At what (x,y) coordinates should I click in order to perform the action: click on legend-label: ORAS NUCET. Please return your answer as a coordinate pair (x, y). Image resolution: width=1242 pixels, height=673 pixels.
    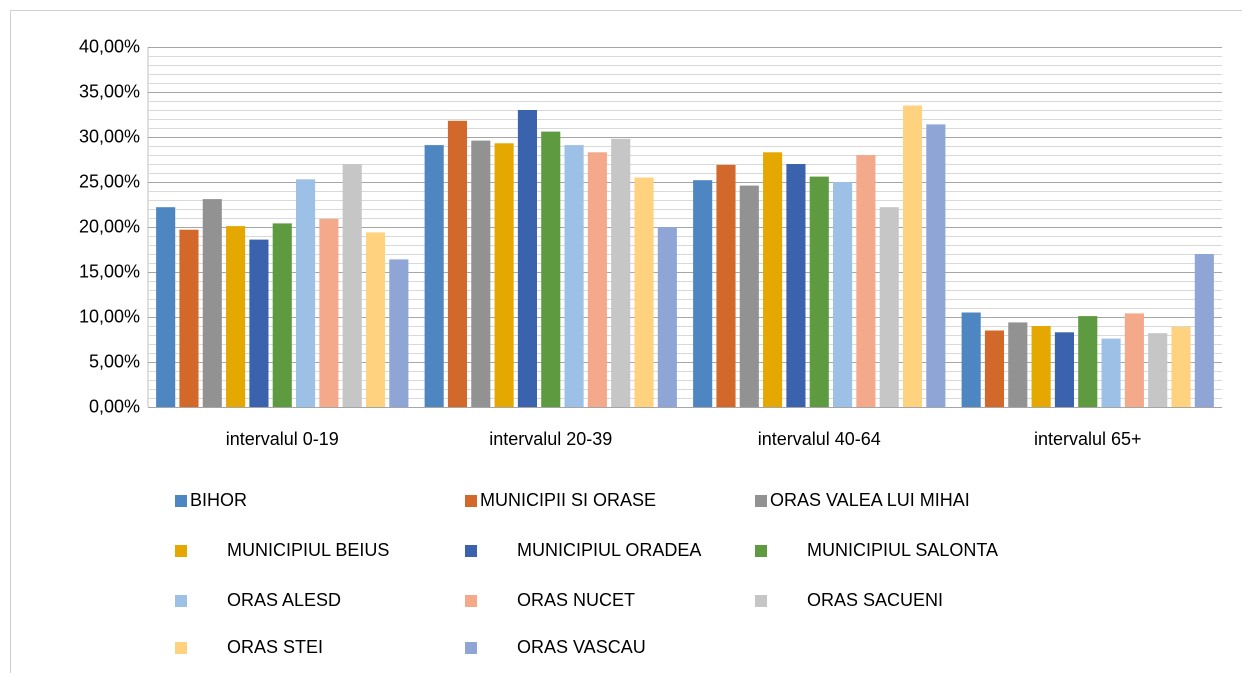
    Looking at the image, I should click on (576, 600).